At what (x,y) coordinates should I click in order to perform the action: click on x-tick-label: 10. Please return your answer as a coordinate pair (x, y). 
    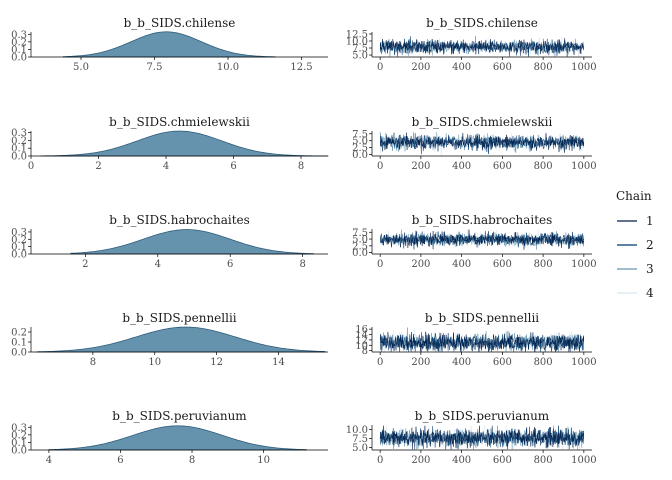
    Looking at the image, I should click on (263, 460).